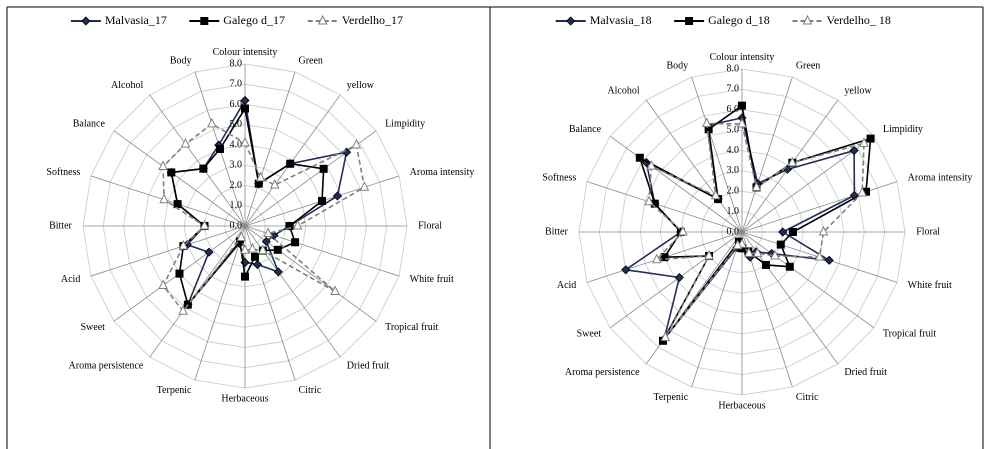  What do you see at coordinates (310, 390) in the screenshot?
I see `axis-label: Citric` at bounding box center [310, 390].